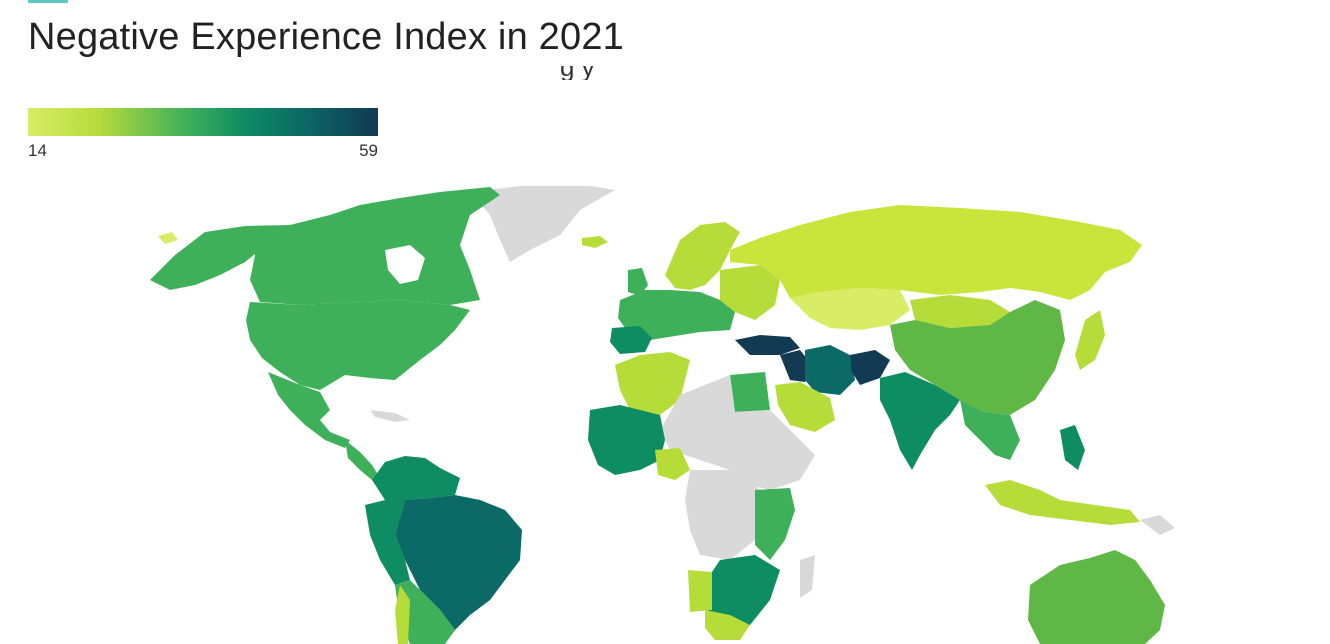  What do you see at coordinates (652, 383) in the screenshot?
I see `region-north-africa` at bounding box center [652, 383].